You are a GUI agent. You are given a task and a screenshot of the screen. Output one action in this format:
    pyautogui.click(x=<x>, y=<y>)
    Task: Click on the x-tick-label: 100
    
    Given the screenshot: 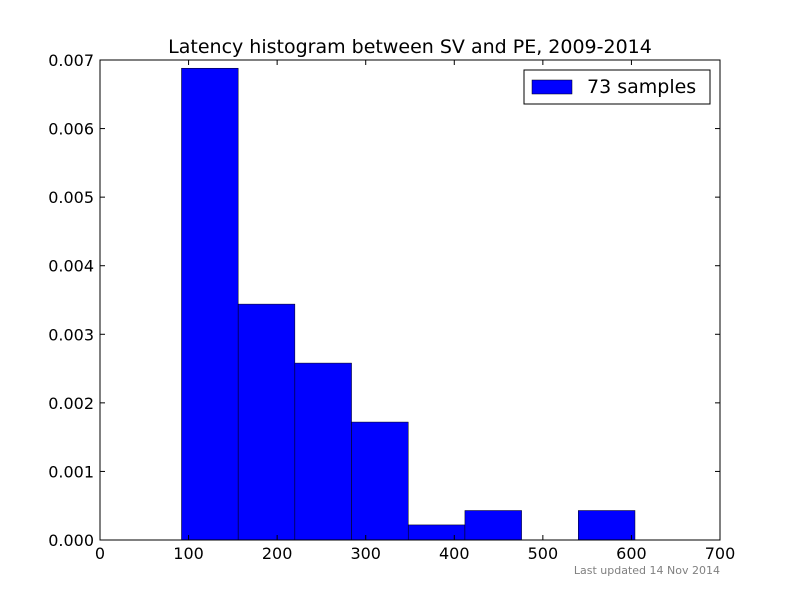 What is the action you would take?
    pyautogui.click(x=188, y=553)
    